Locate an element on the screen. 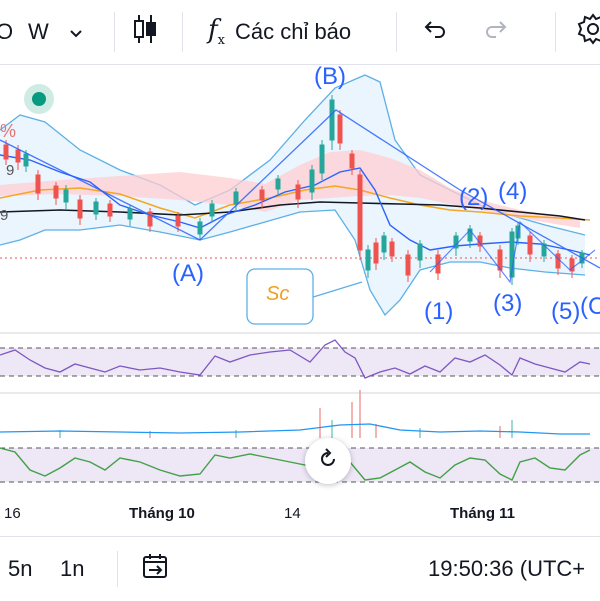 The height and width of the screenshot is (601, 600). rsi-band is located at coordinates (300, 362).